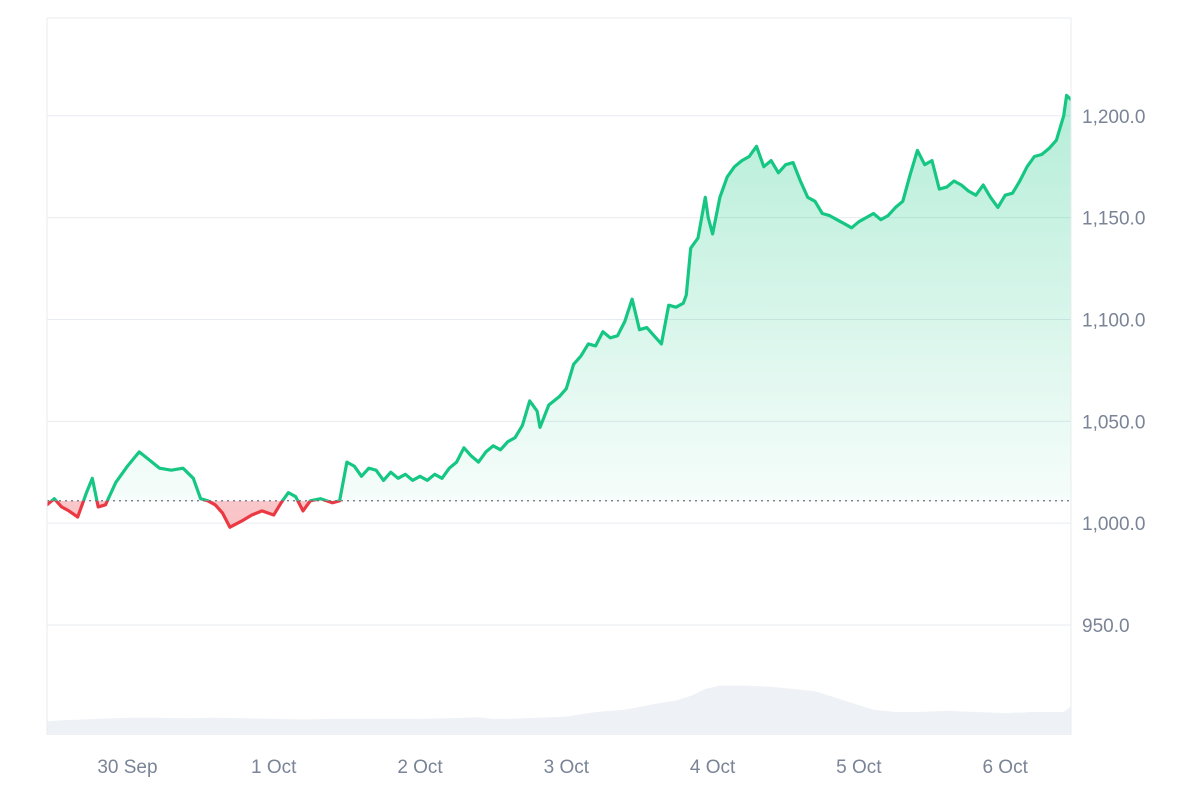 The width and height of the screenshot is (1200, 805). What do you see at coordinates (1113, 372) in the screenshot?
I see `y-axis: 950.0 1,000.0 1,050.0 1,100.0 1,150.0 1,200.0` at bounding box center [1113, 372].